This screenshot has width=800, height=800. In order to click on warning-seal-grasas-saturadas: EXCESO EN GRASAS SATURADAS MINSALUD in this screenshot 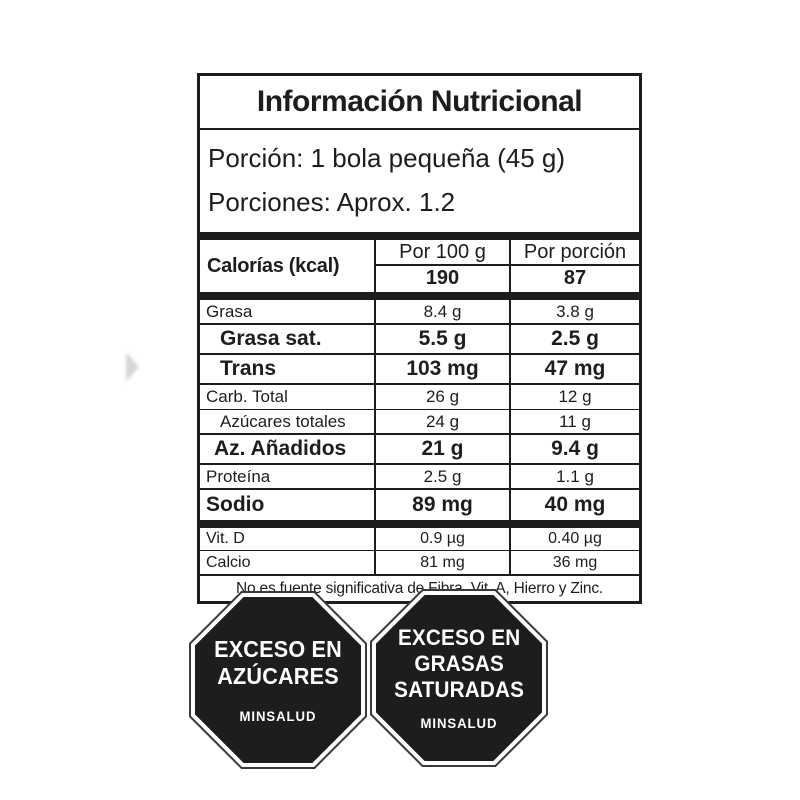, I will do `click(459, 678)`.